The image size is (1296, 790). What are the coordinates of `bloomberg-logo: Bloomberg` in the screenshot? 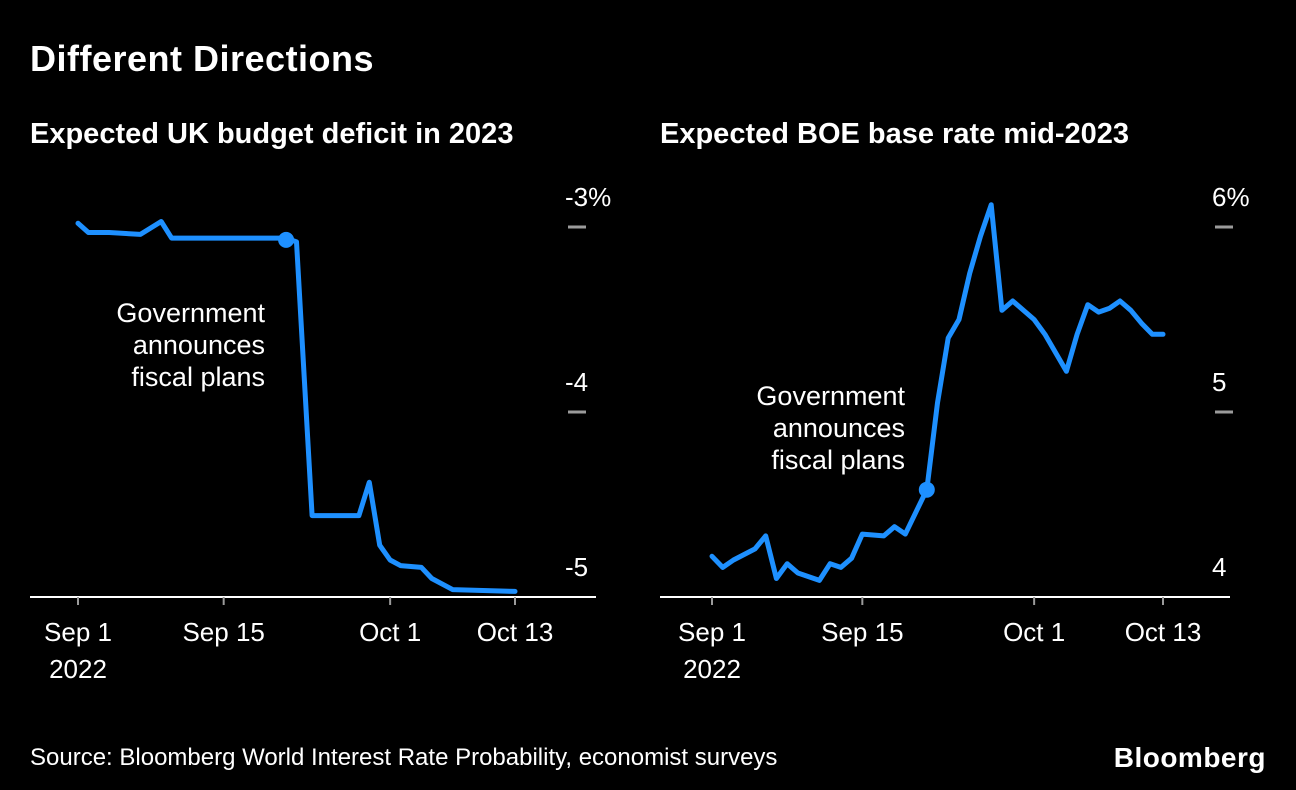 It's located at (1189, 757).